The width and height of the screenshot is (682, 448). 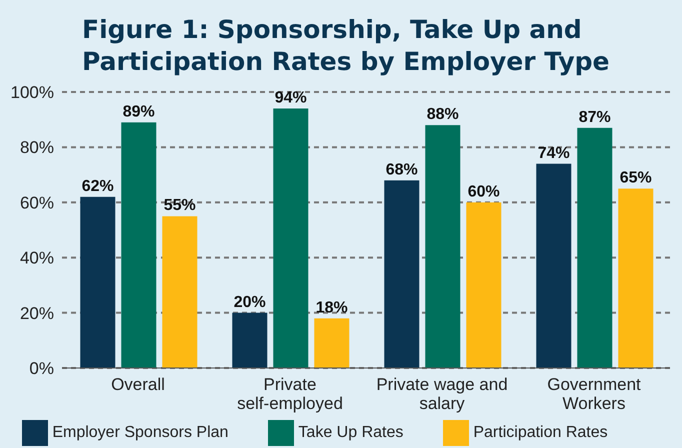 What do you see at coordinates (290, 98) in the screenshot?
I see `data-label: 94%` at bounding box center [290, 98].